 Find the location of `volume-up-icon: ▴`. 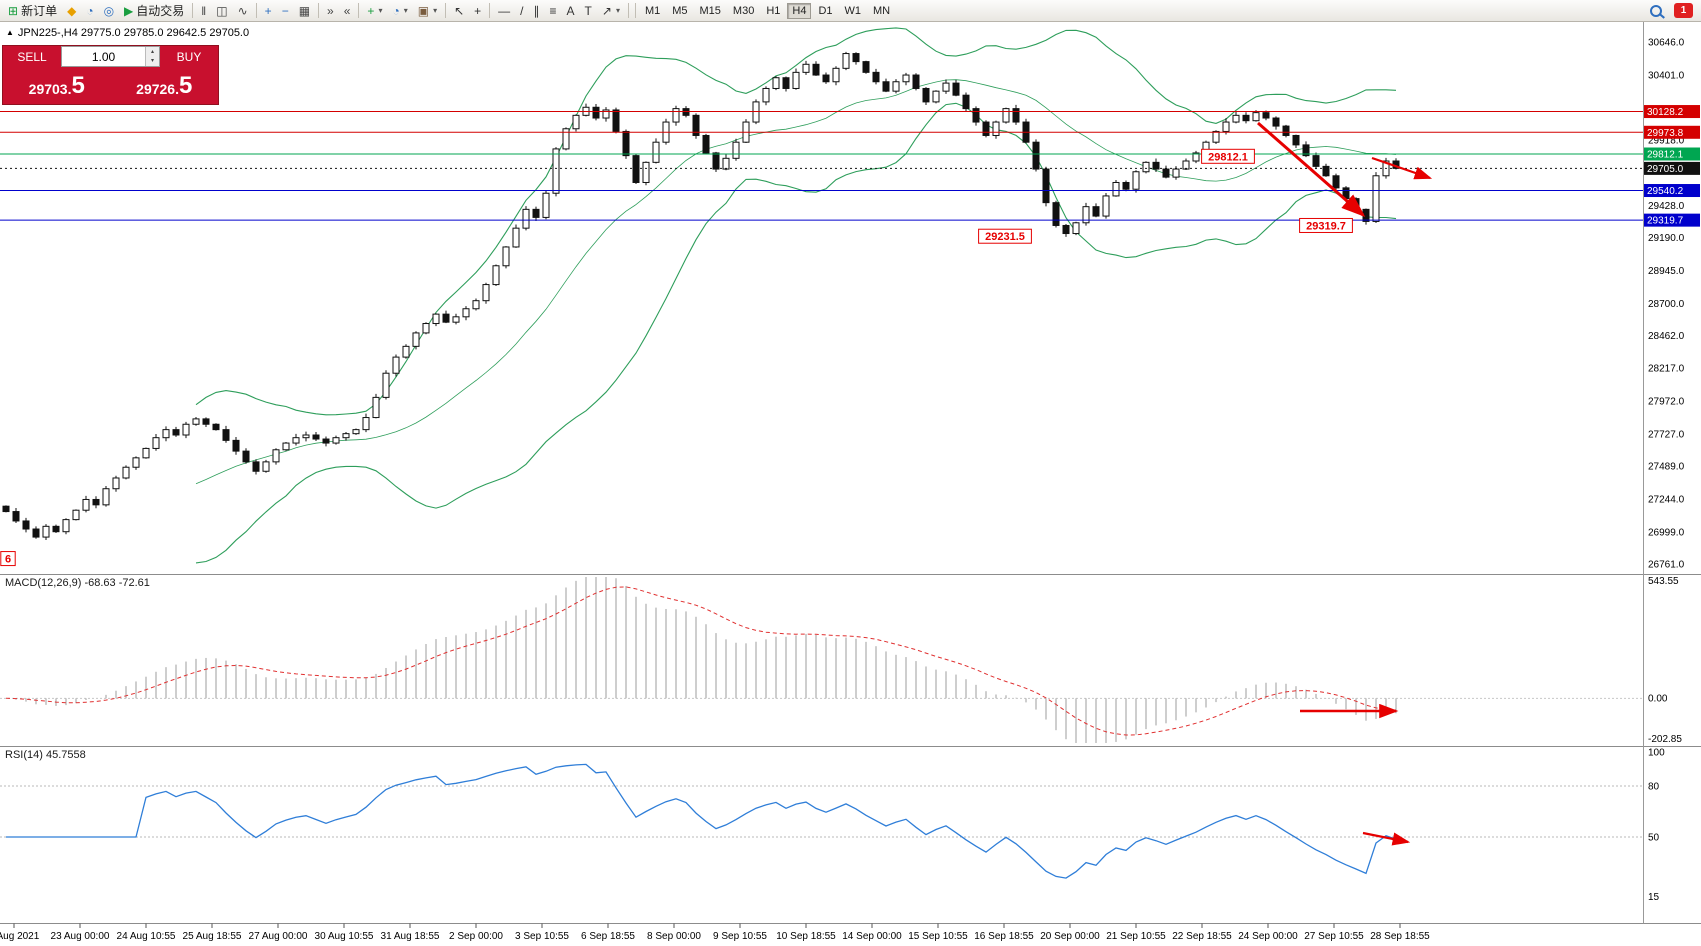

volume-up-icon: ▴ is located at coordinates (152, 52).